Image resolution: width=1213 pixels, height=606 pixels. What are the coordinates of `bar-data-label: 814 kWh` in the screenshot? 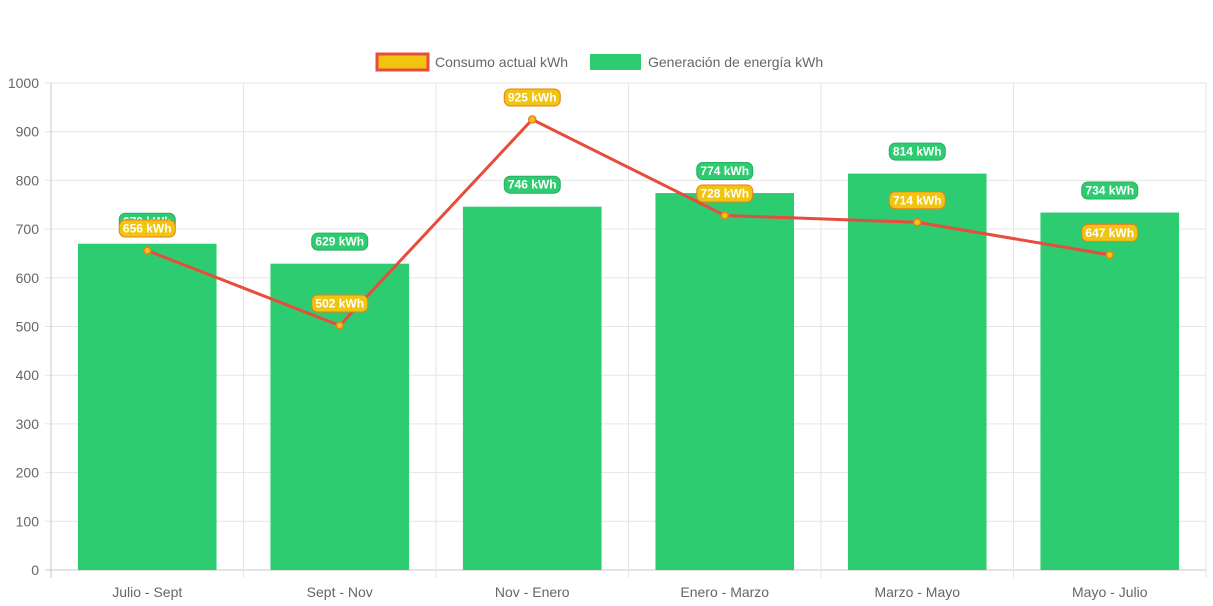 It's located at (917, 151).